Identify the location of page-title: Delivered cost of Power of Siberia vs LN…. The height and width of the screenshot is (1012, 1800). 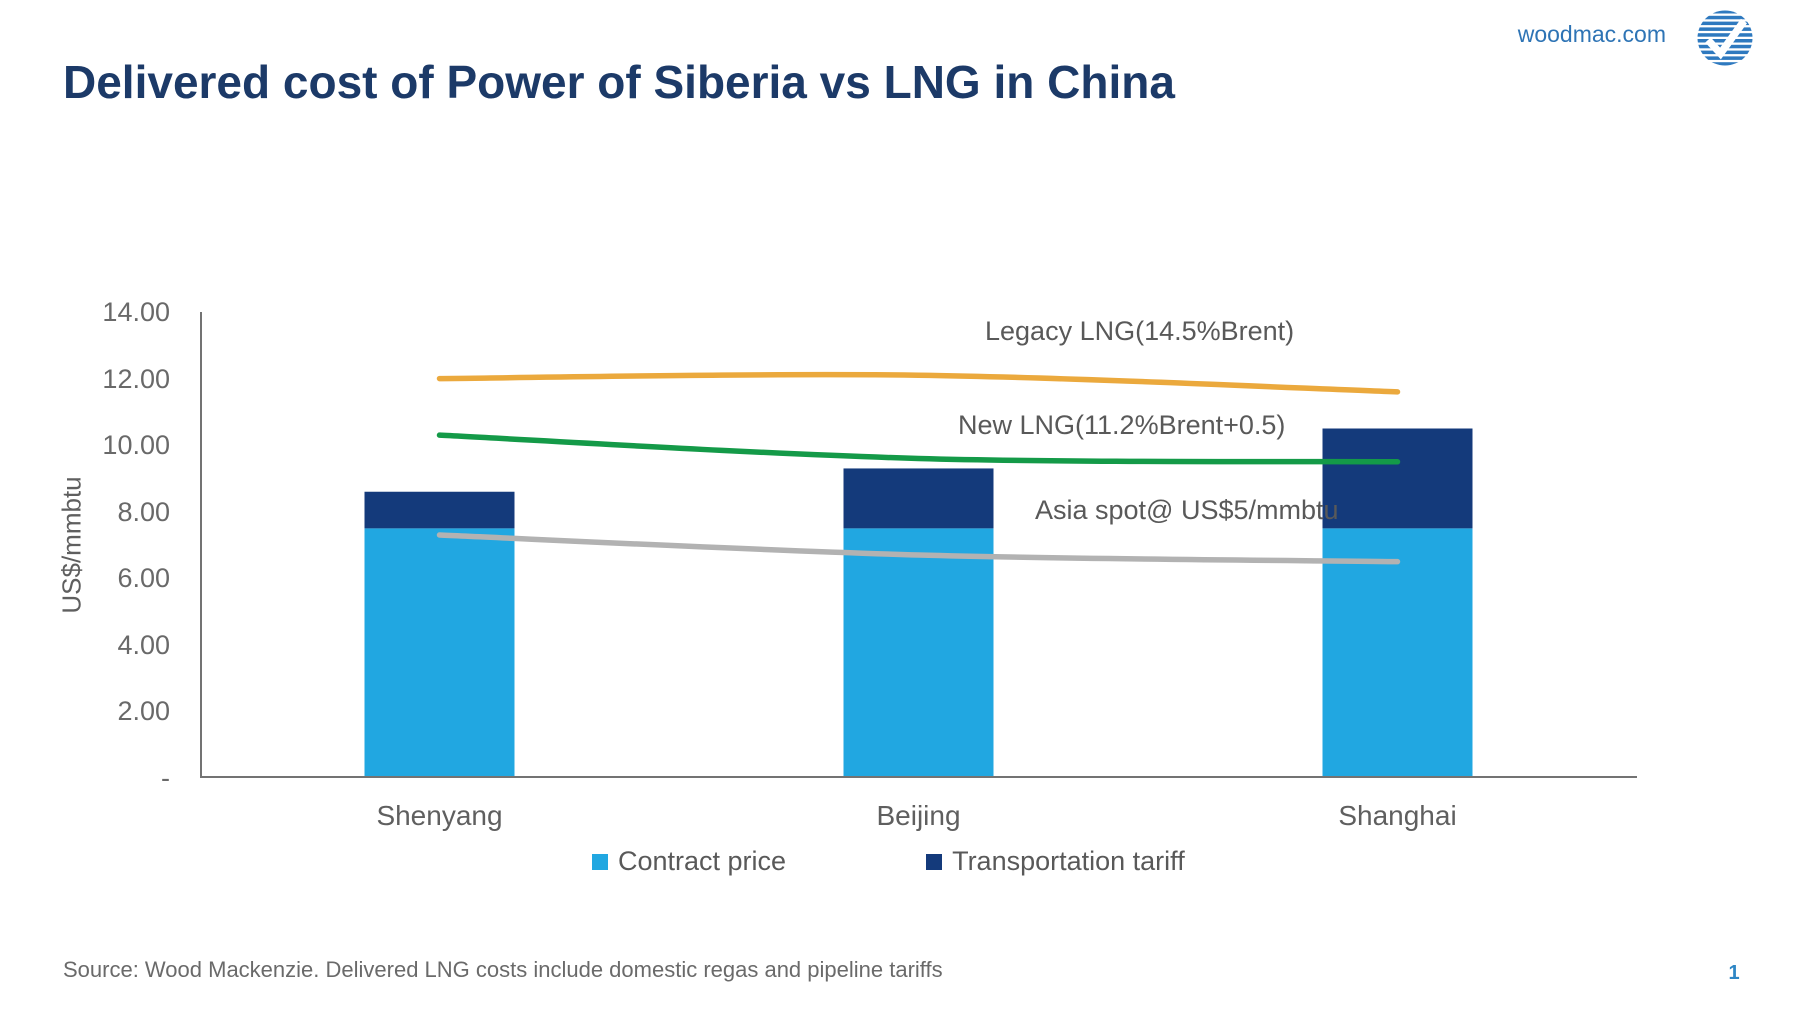
(619, 82).